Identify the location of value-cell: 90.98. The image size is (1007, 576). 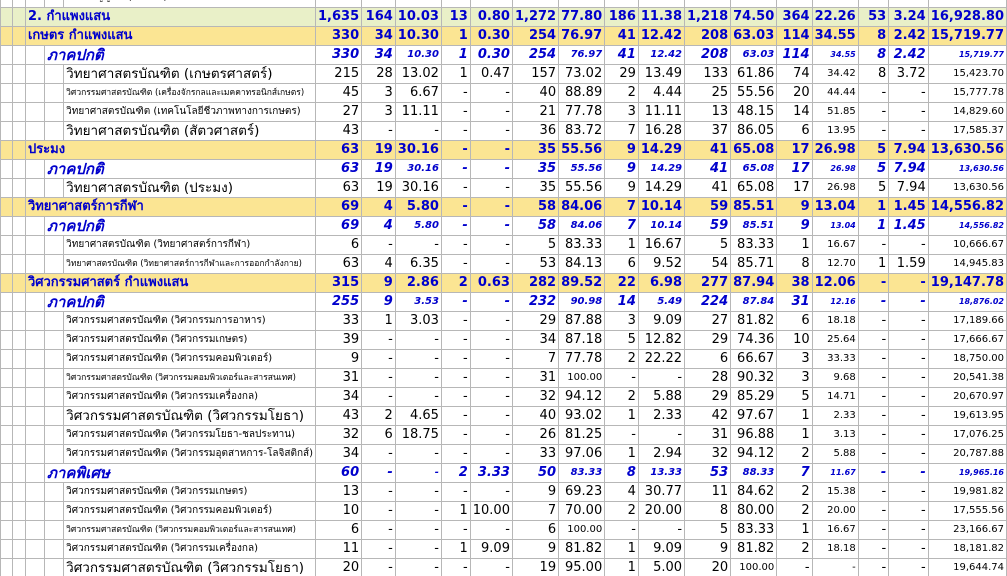
(582, 302).